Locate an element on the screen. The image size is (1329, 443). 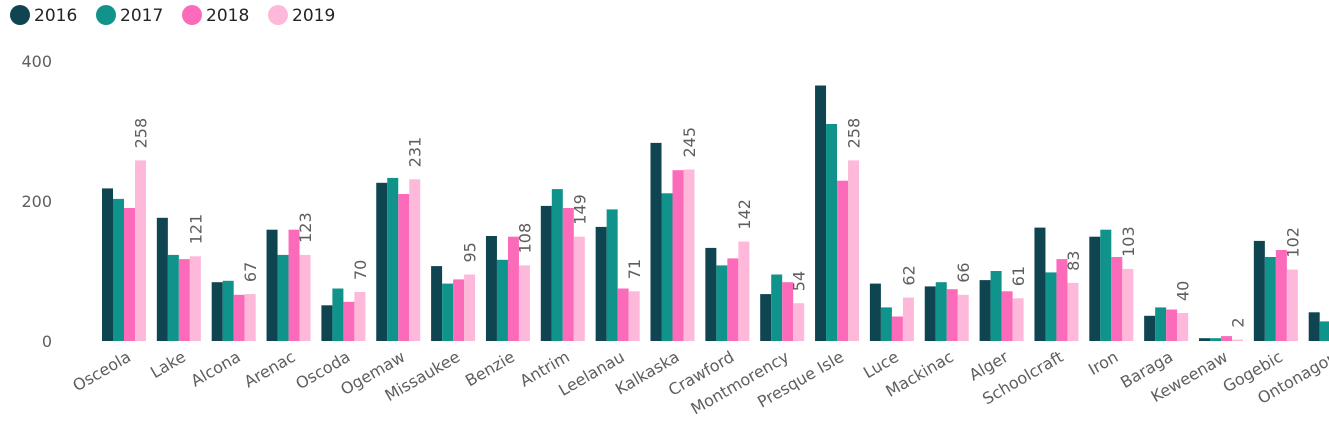
bar-2016-ogemaw is located at coordinates (382, 261).